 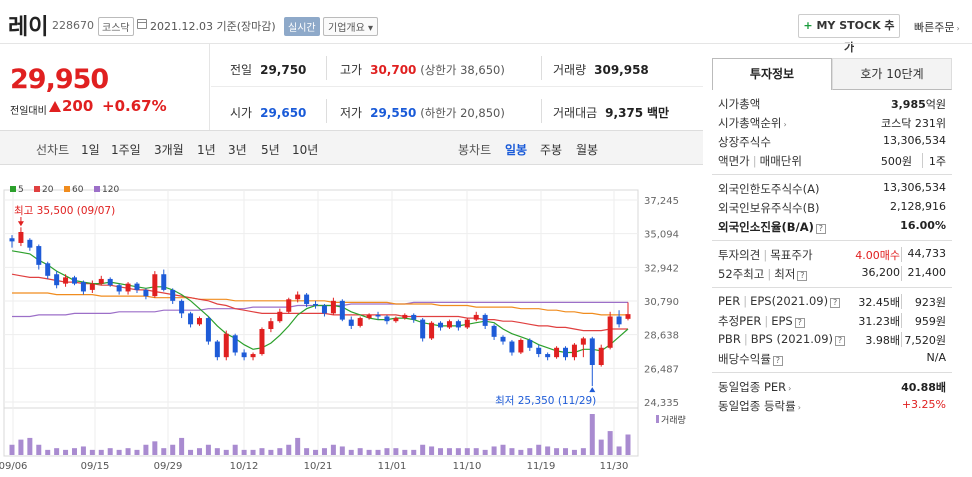 What do you see at coordinates (832, 188) in the screenshot?
I see `foreign-limit-row: 외국인한도주식수(A) 13,306,534` at bounding box center [832, 188].